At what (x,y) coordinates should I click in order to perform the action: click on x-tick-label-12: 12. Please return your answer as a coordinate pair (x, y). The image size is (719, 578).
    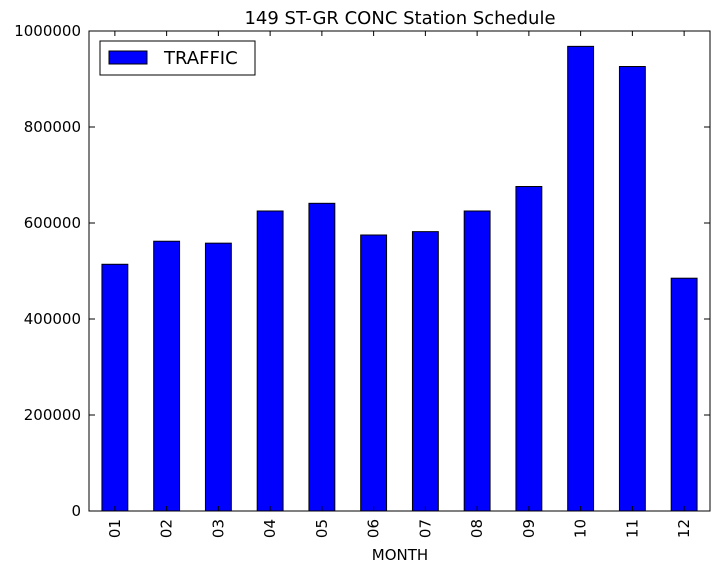
    Looking at the image, I should click on (684, 528).